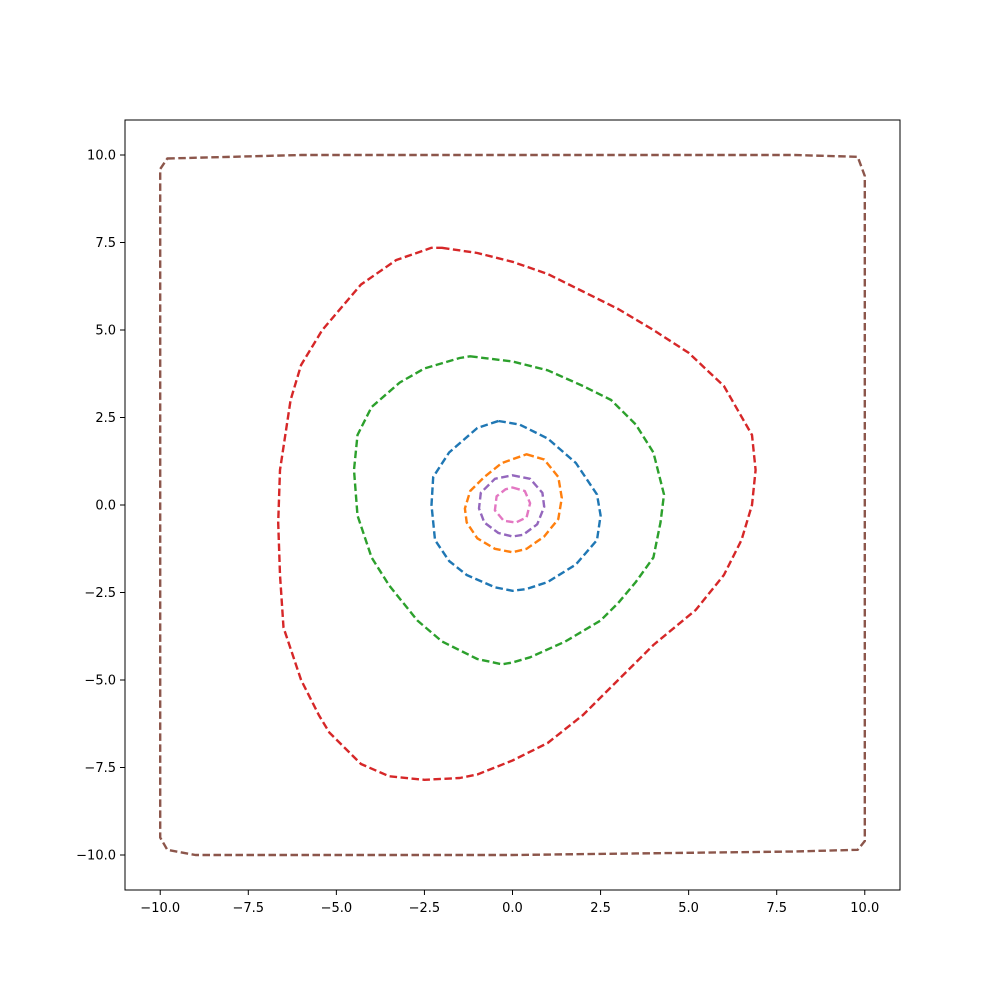 The width and height of the screenshot is (1000, 1000). Describe the element at coordinates (96, 856) in the screenshot. I see `y-tick-label: −10.0` at that location.